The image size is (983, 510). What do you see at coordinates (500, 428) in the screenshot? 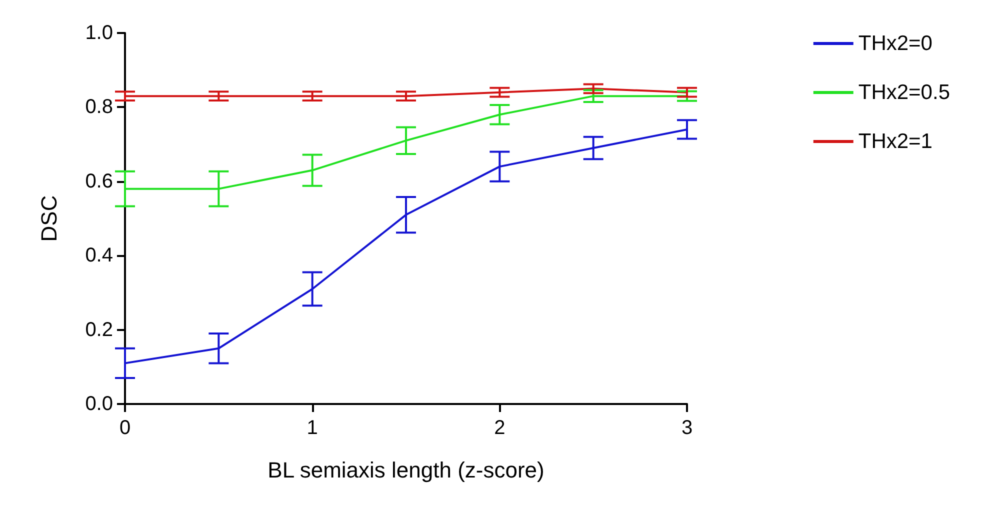
I see `x-tick-label: 2` at bounding box center [500, 428].